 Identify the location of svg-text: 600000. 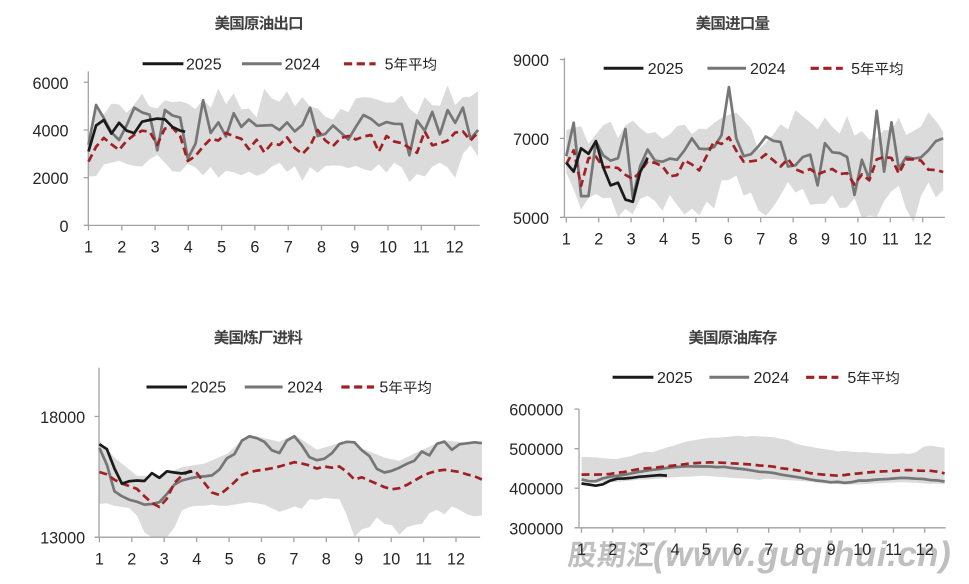
(536, 411).